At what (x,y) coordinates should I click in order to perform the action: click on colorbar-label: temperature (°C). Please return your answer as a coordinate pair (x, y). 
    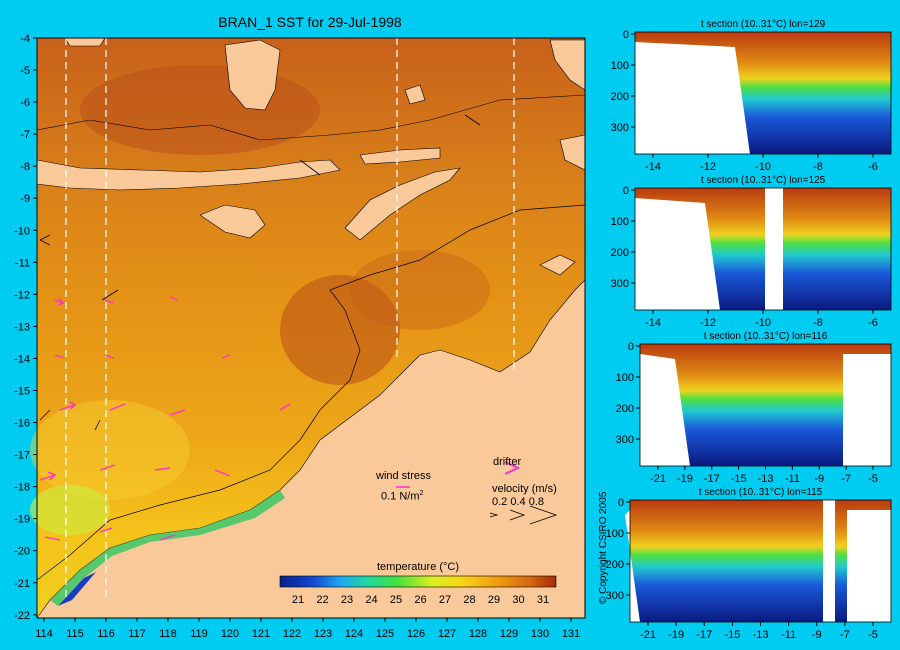
    Looking at the image, I should click on (418, 567).